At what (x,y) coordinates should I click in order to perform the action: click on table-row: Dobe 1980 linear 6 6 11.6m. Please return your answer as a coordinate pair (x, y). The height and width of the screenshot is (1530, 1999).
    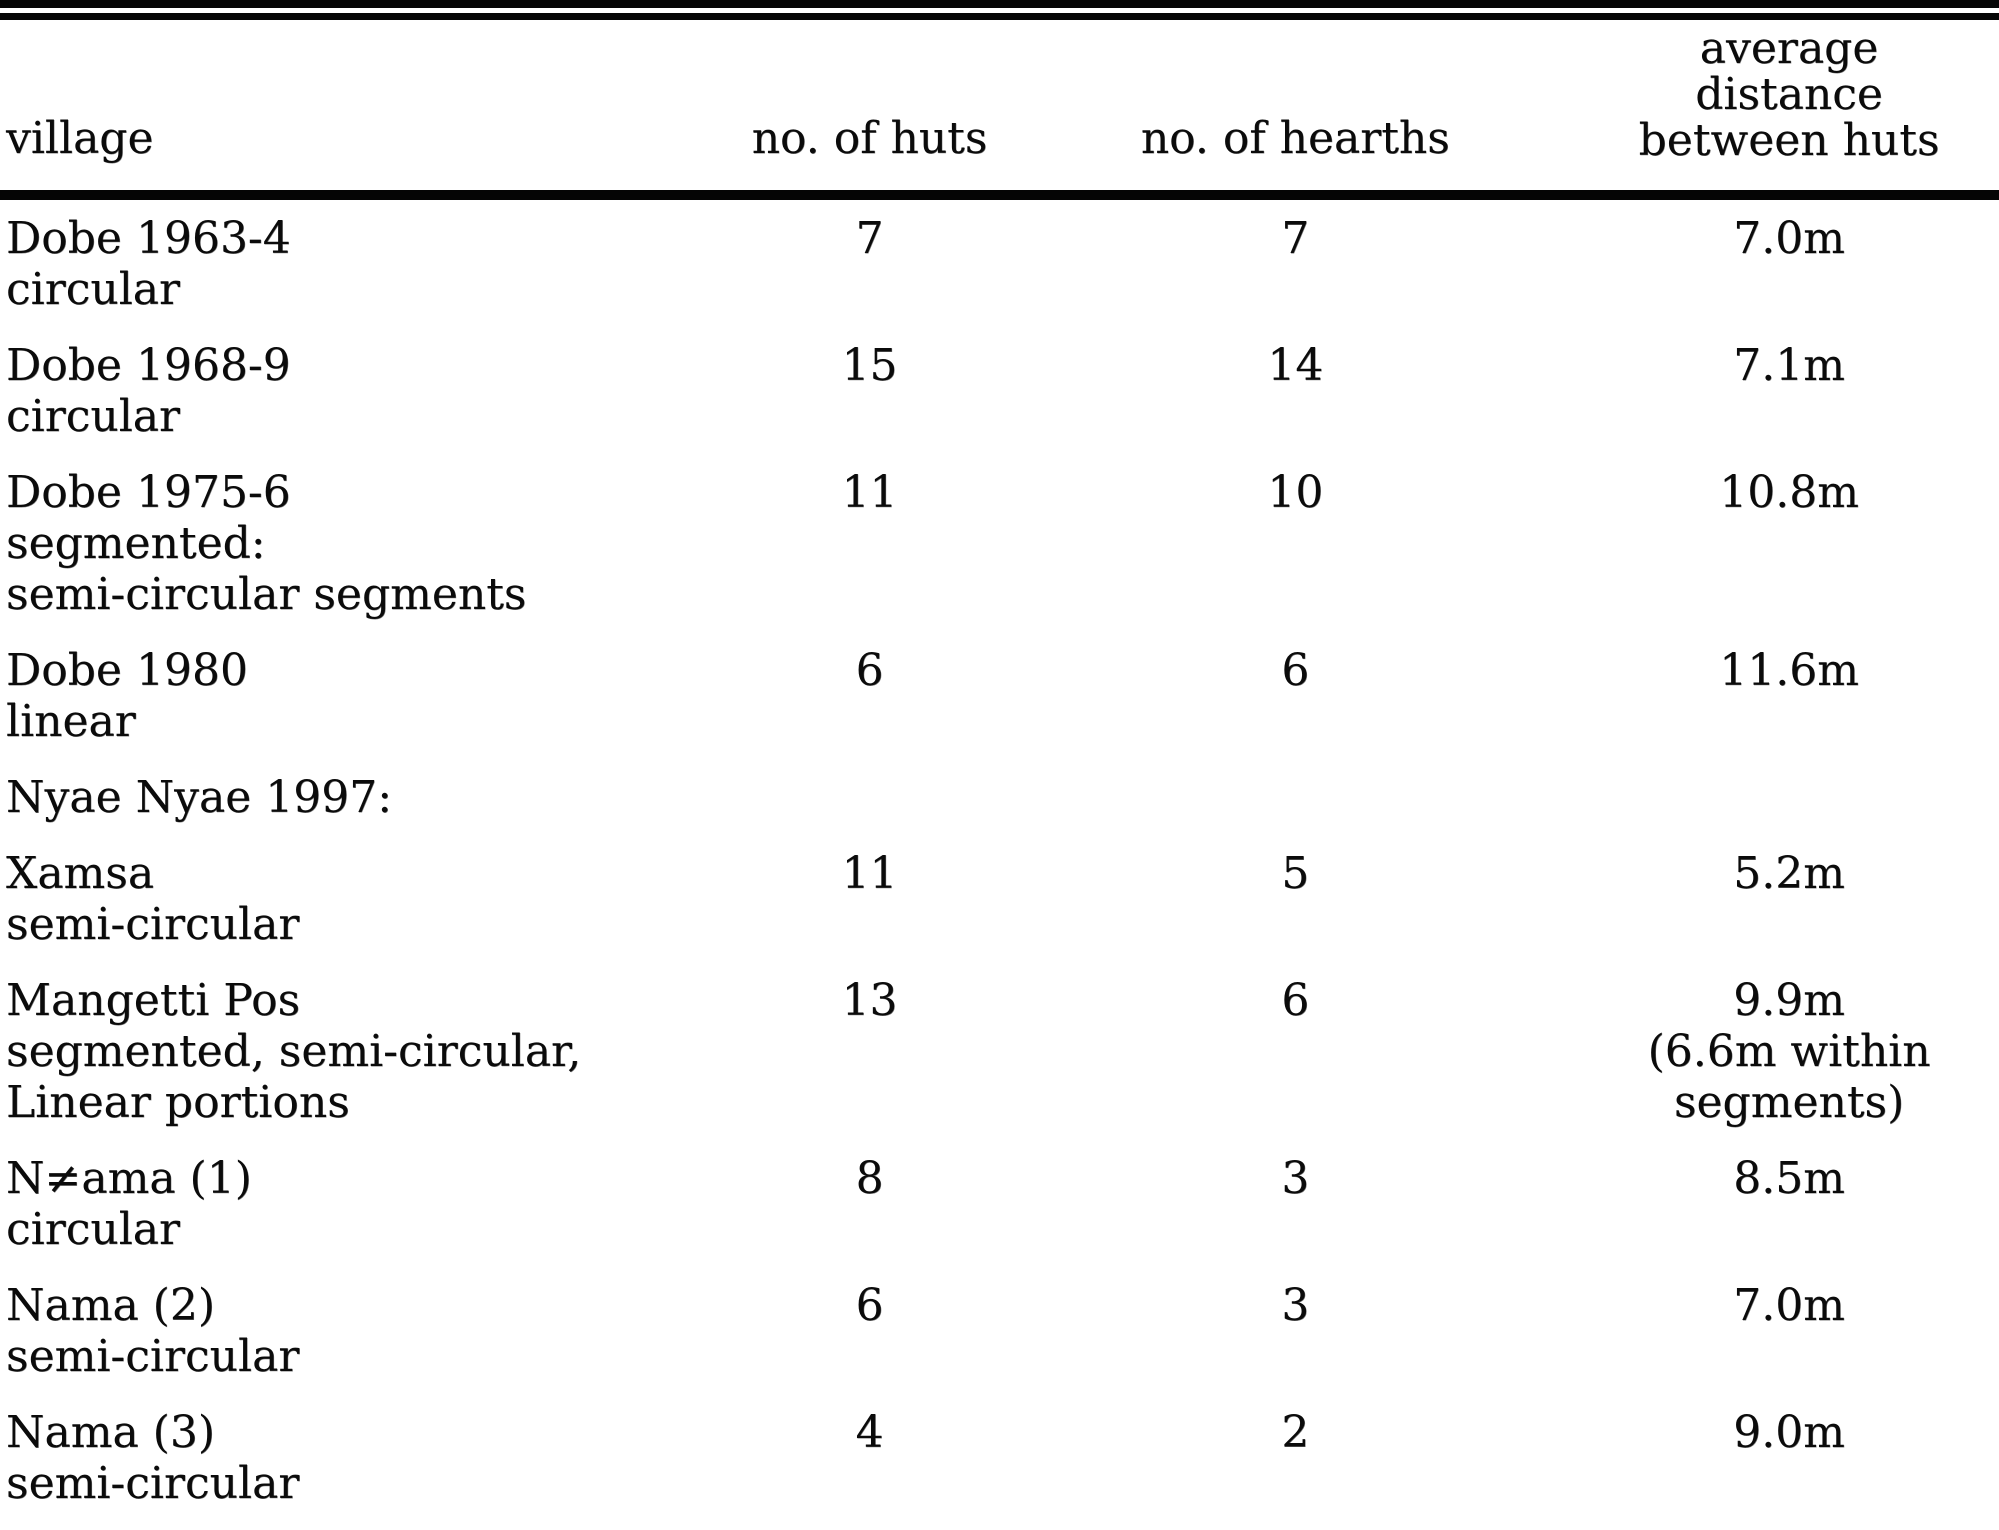
    Looking at the image, I should click on (999, 683).